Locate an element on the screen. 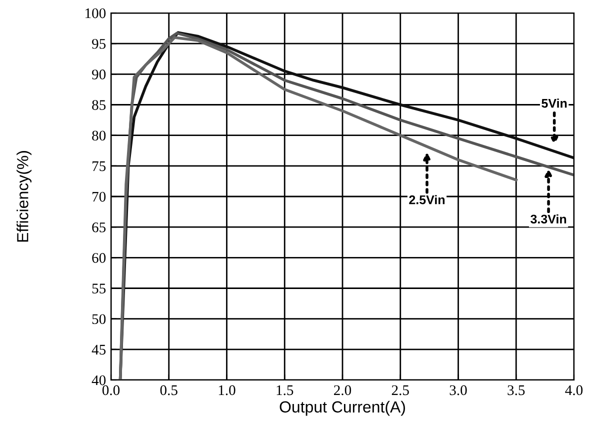  y-tick-label: 75 is located at coordinates (99, 166).